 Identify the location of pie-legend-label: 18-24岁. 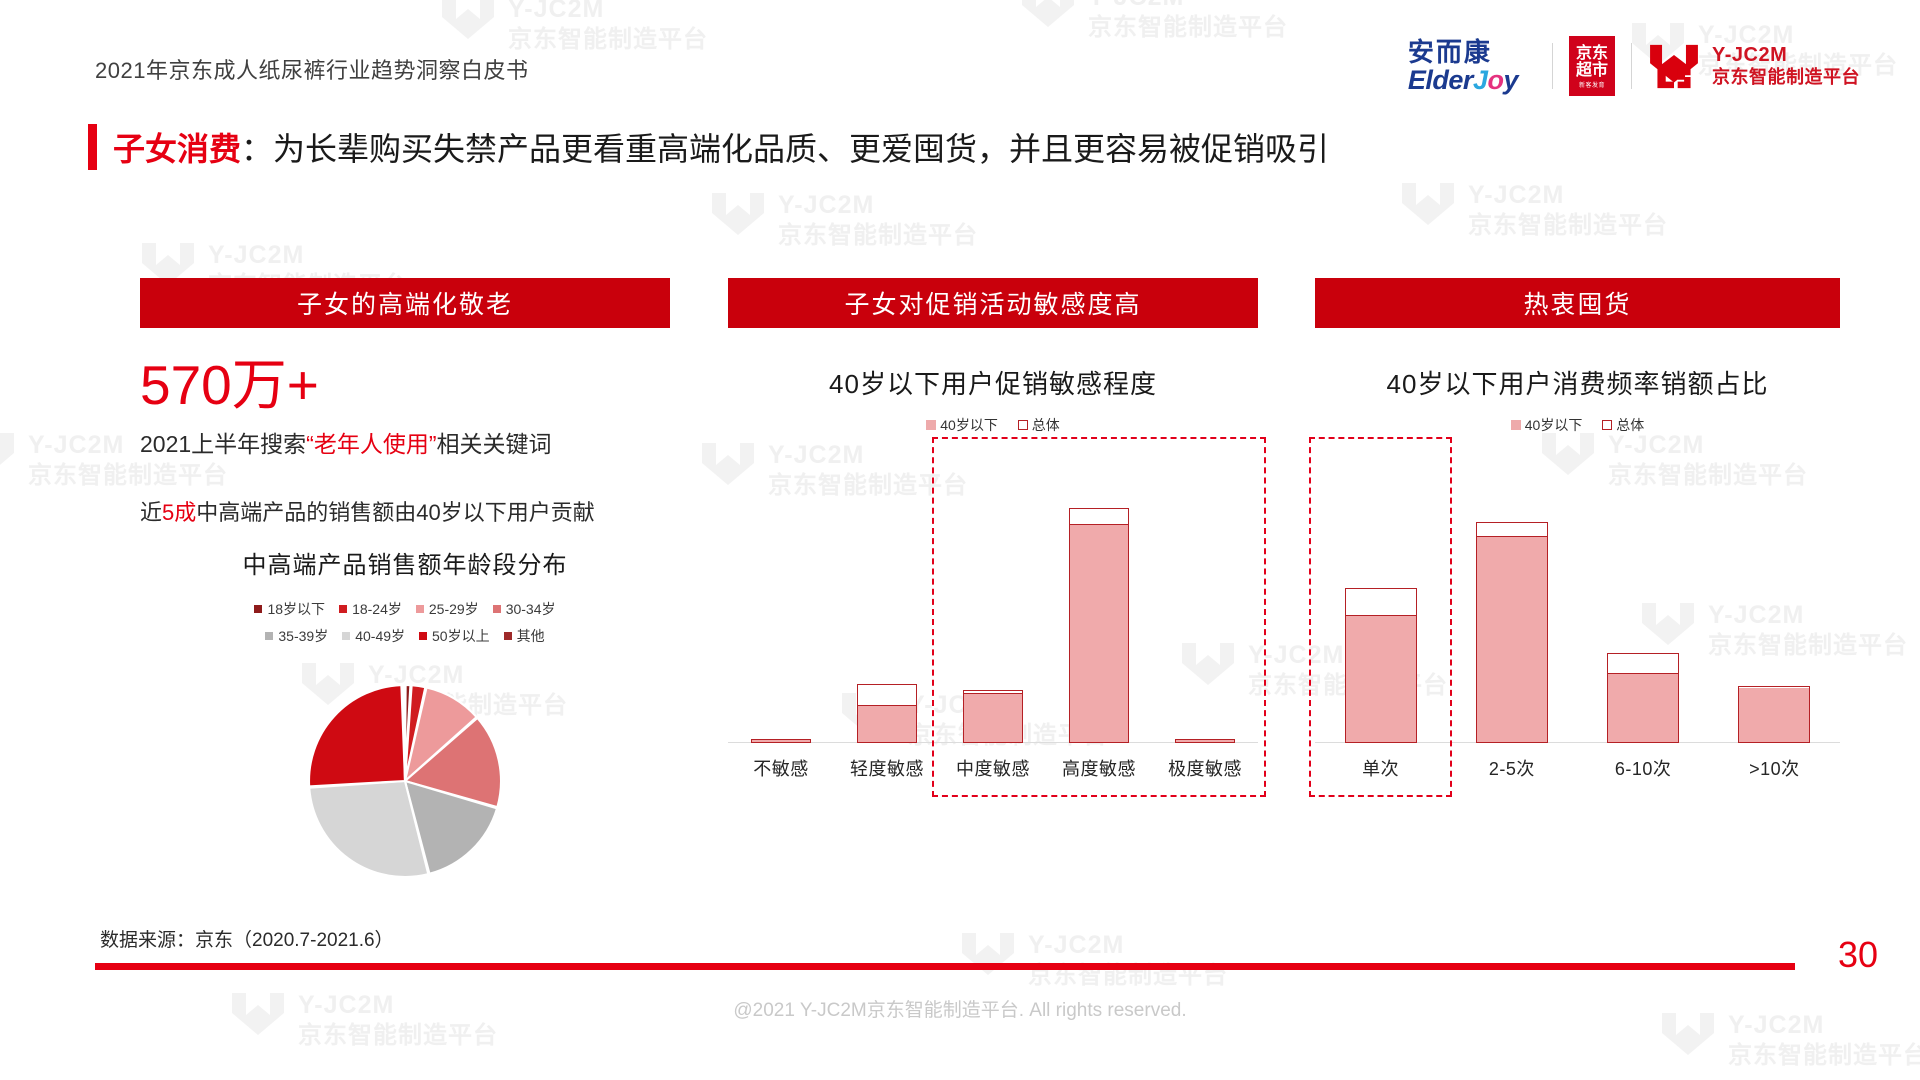
(377, 609).